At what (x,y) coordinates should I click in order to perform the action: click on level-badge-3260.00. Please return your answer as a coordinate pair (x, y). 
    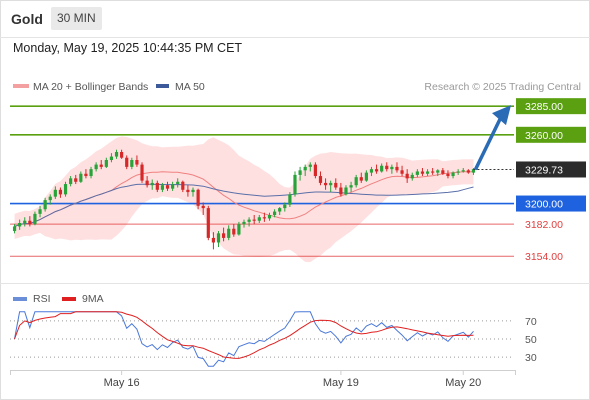
    Looking at the image, I should click on (551, 134).